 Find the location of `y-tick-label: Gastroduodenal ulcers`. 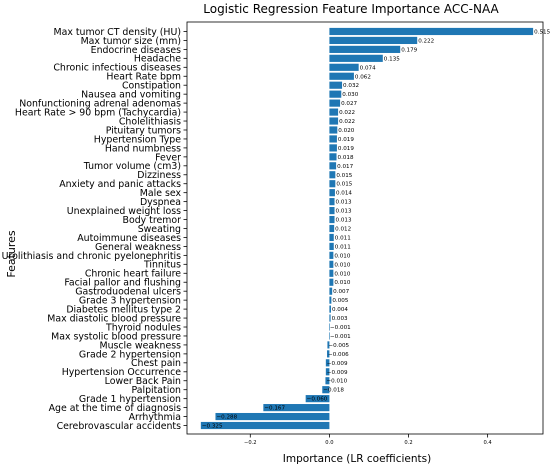

y-tick-label: Gastroduodenal ulcers is located at coordinates (128, 292).